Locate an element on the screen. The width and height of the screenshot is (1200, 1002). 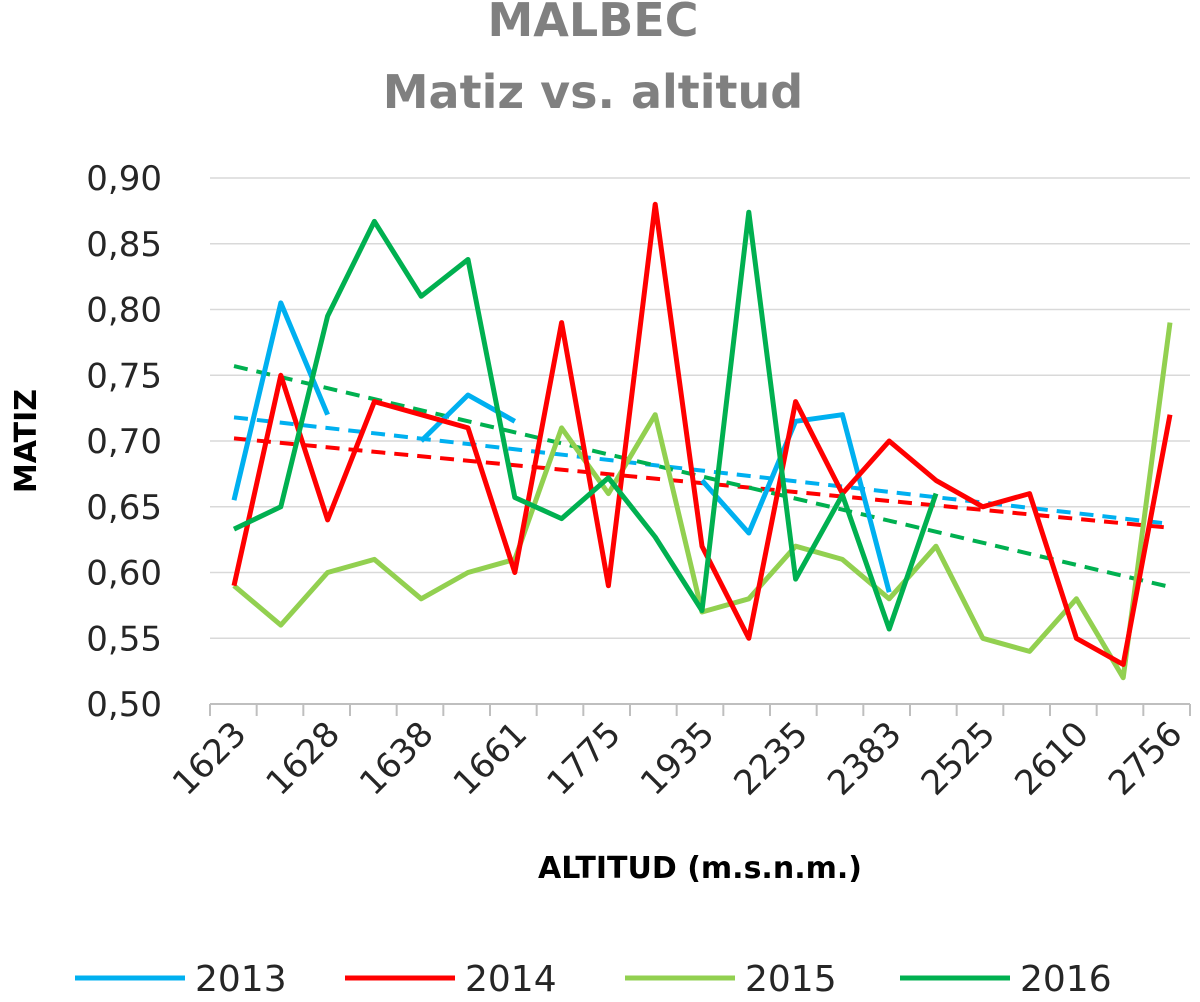
legend-label-2014: 2014 is located at coordinates (511, 979).